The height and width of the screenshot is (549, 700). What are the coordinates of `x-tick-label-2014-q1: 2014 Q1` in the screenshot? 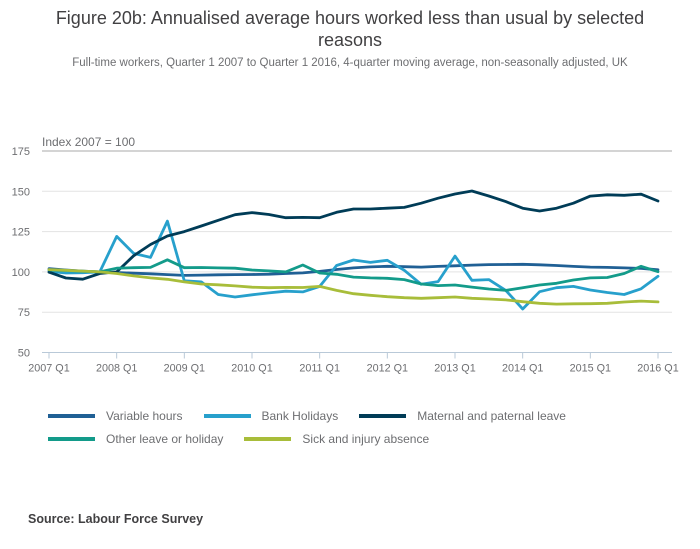 It's located at (522, 369).